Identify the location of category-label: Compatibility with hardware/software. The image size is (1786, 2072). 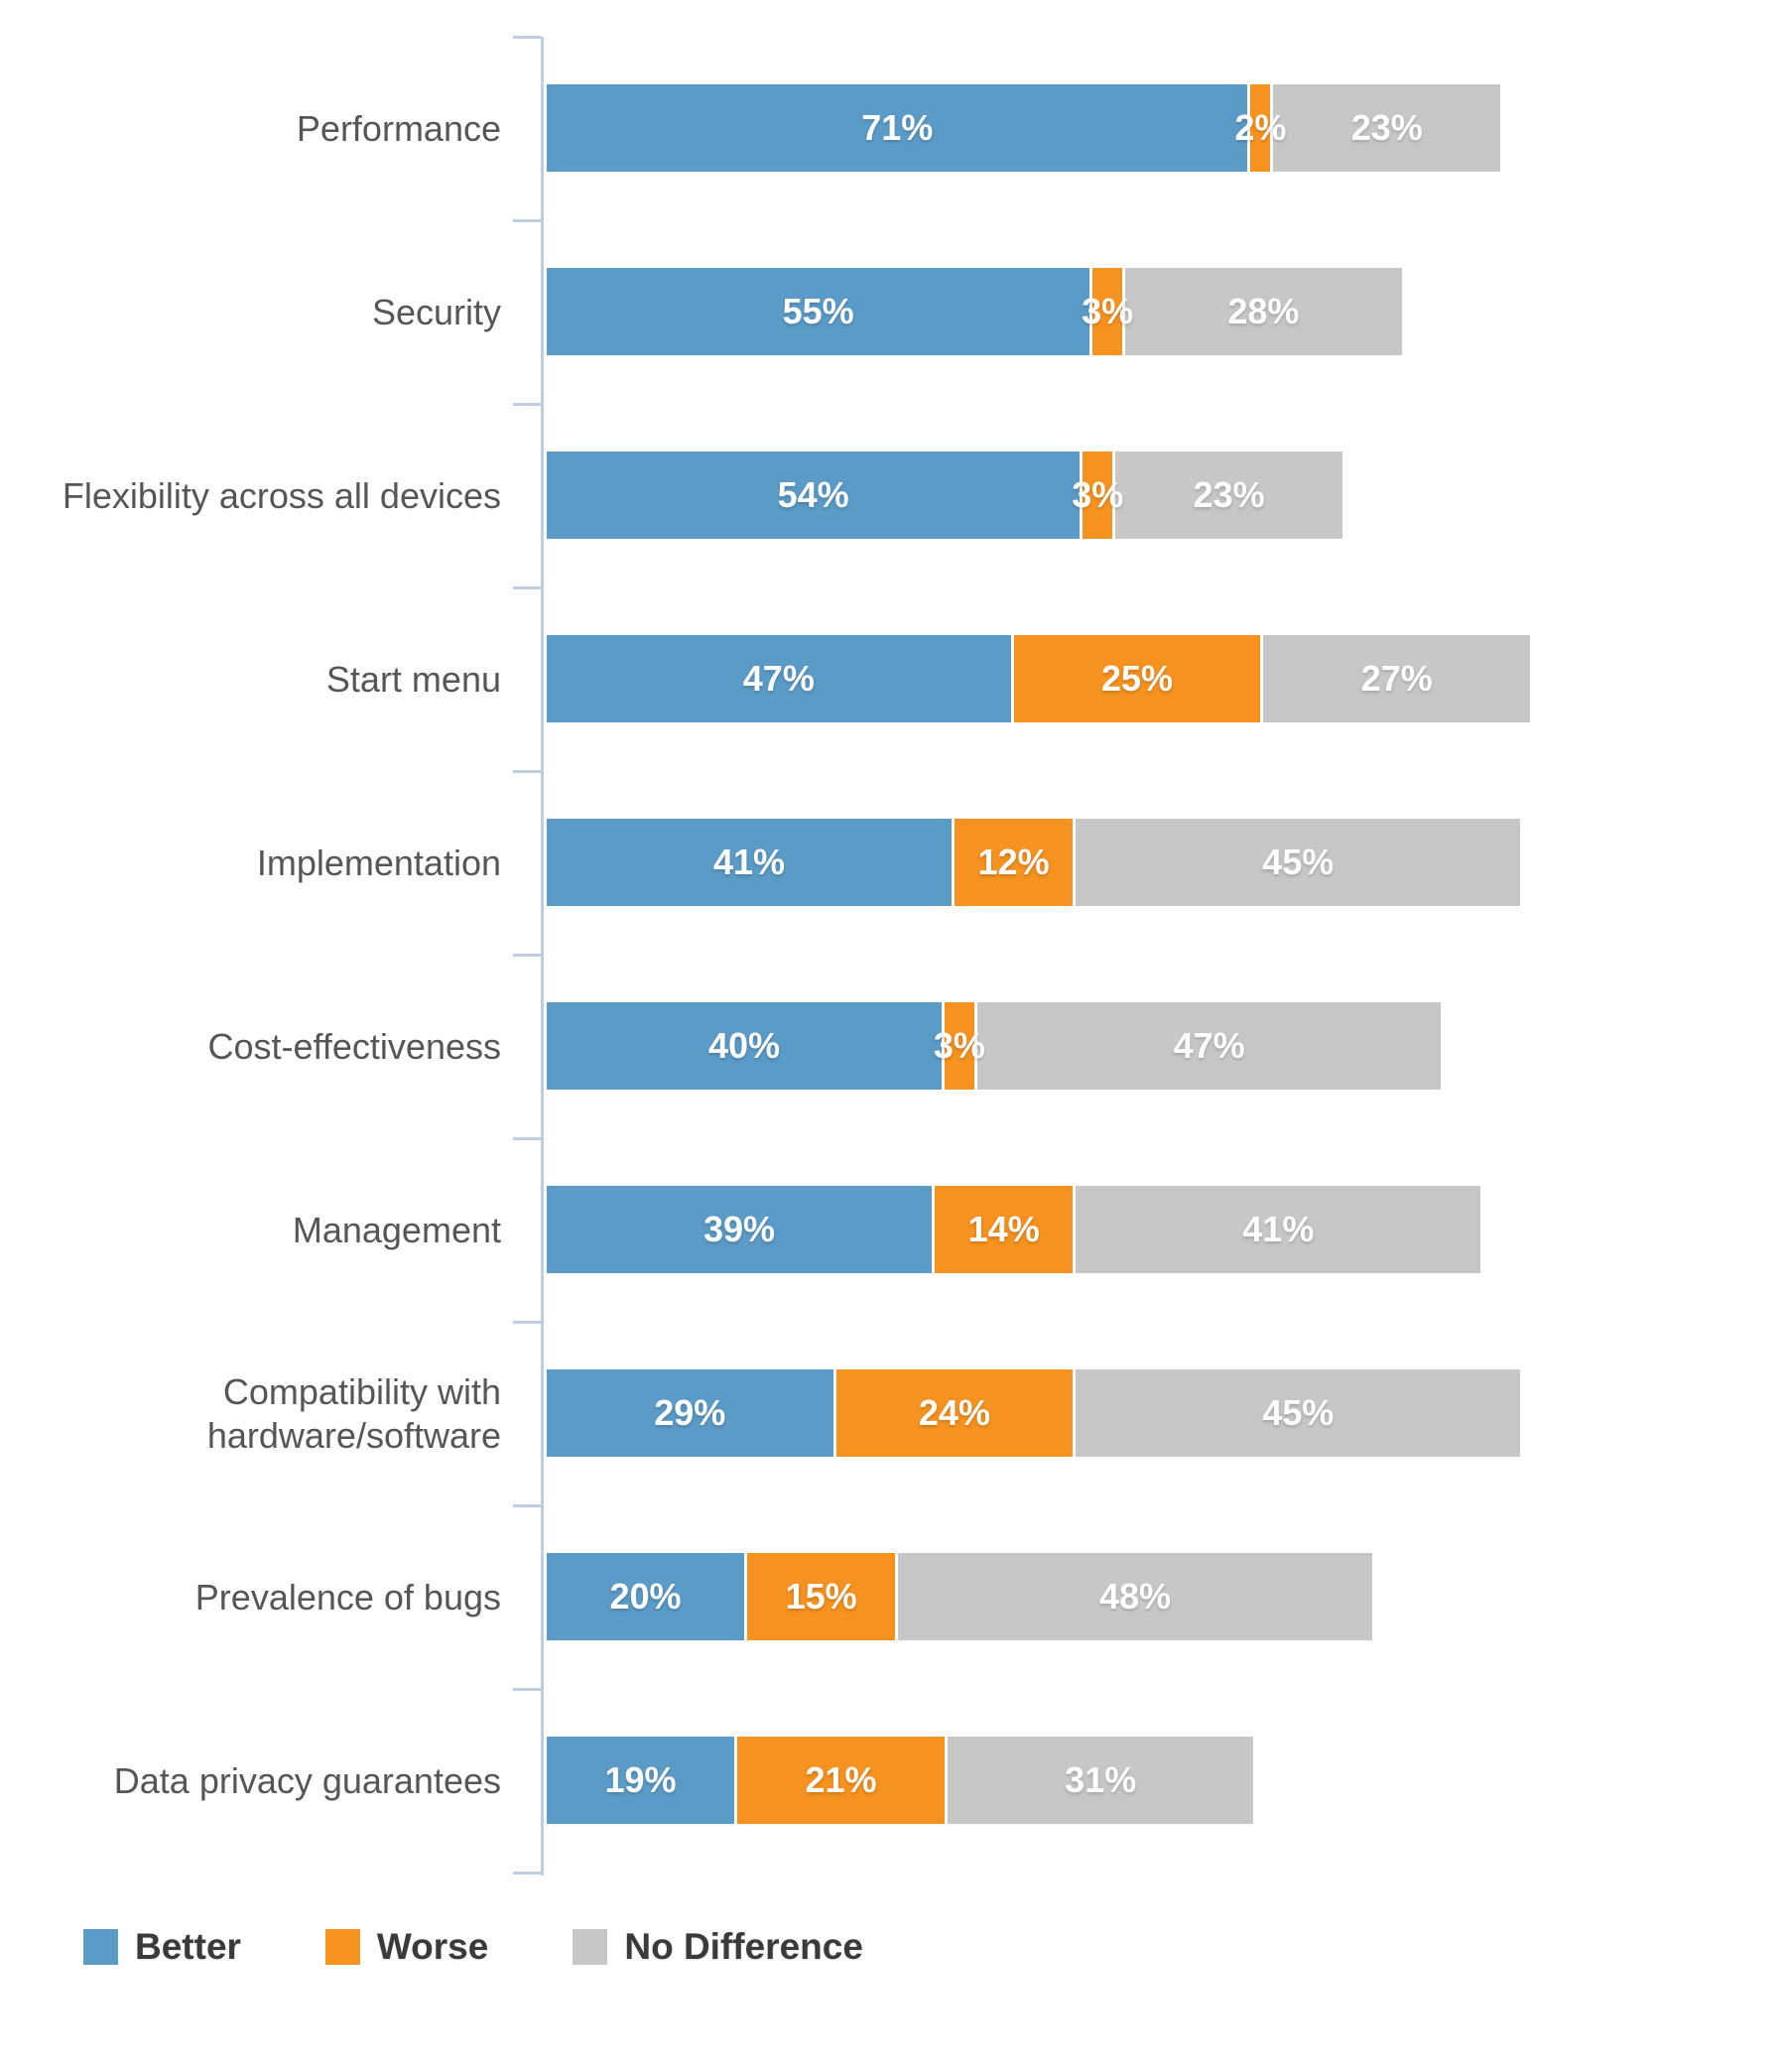
(353, 1413).